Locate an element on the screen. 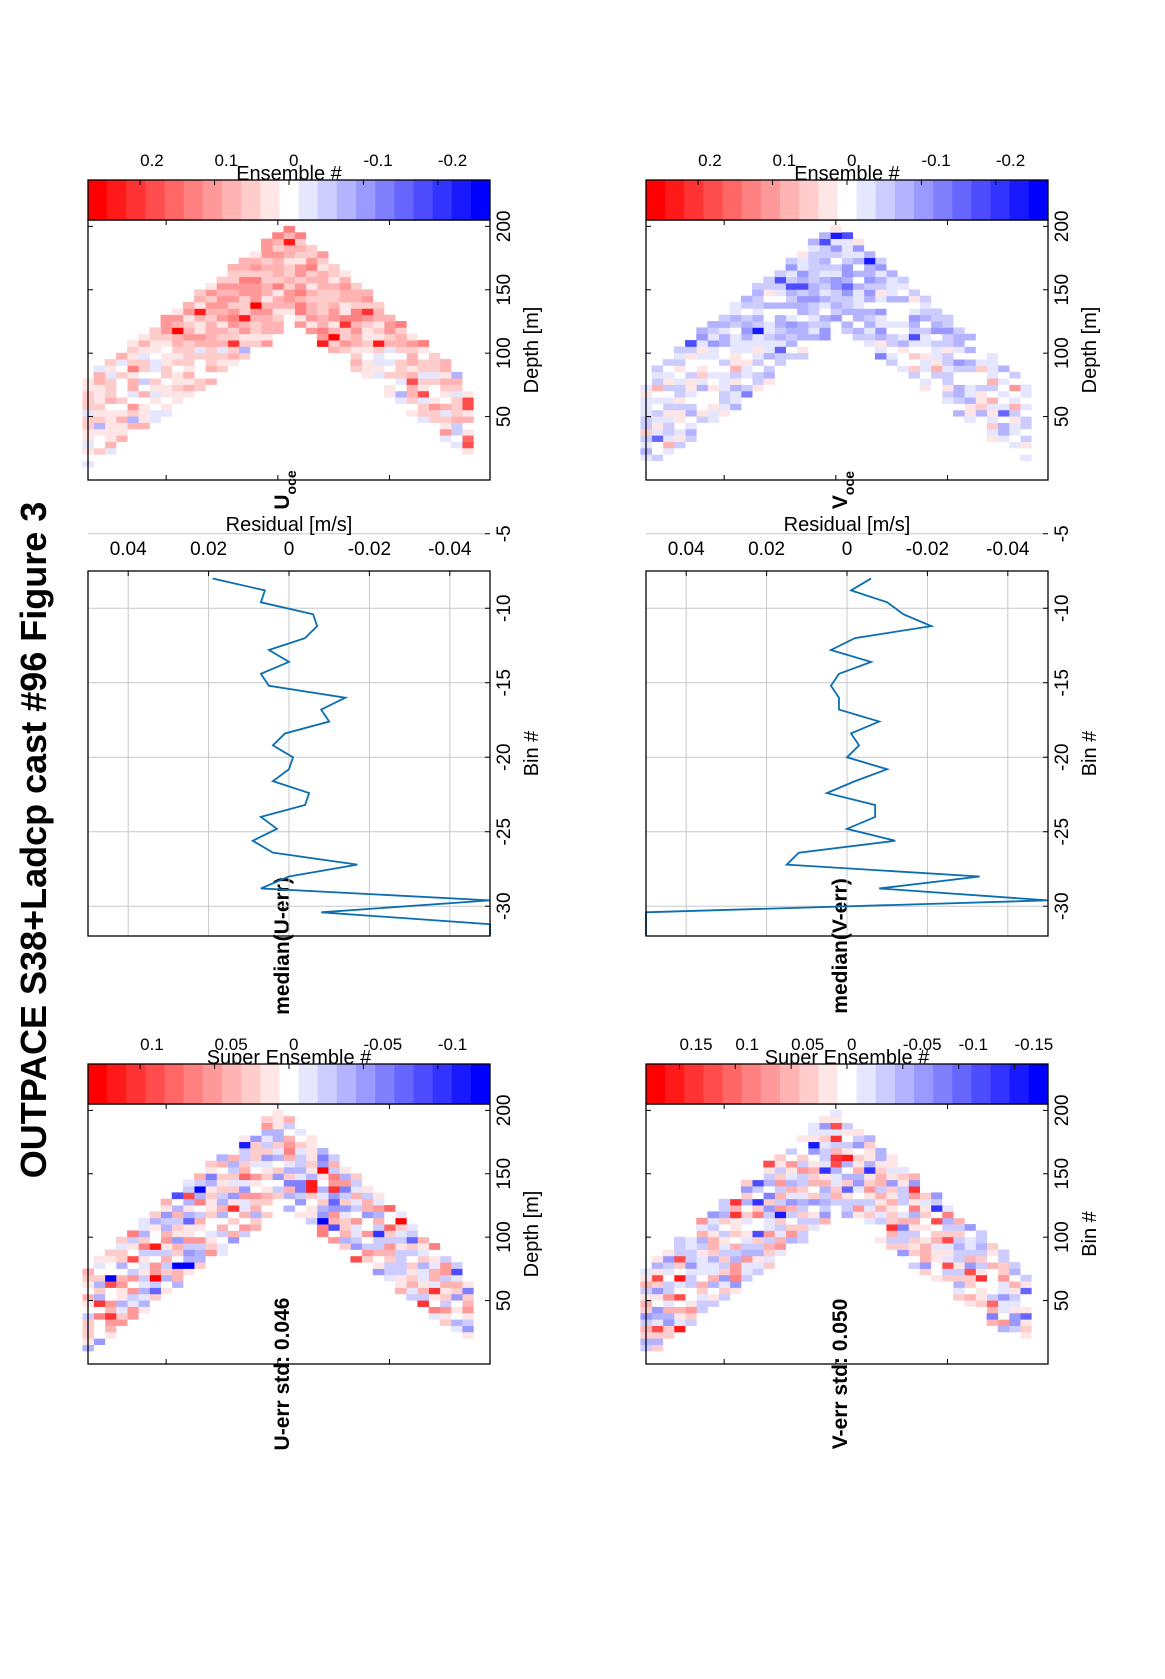 This screenshot has width=1165, height=1679. u-err-ytick-label: 100 is located at coordinates (504, 1237).